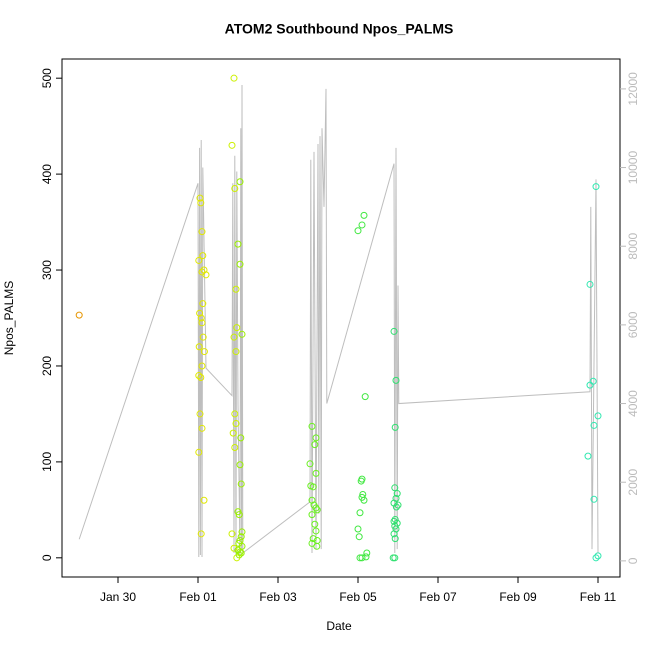 The width and height of the screenshot is (650, 655). Describe the element at coordinates (278, 597) in the screenshot. I see `x-tick-label: Feb 03` at that location.